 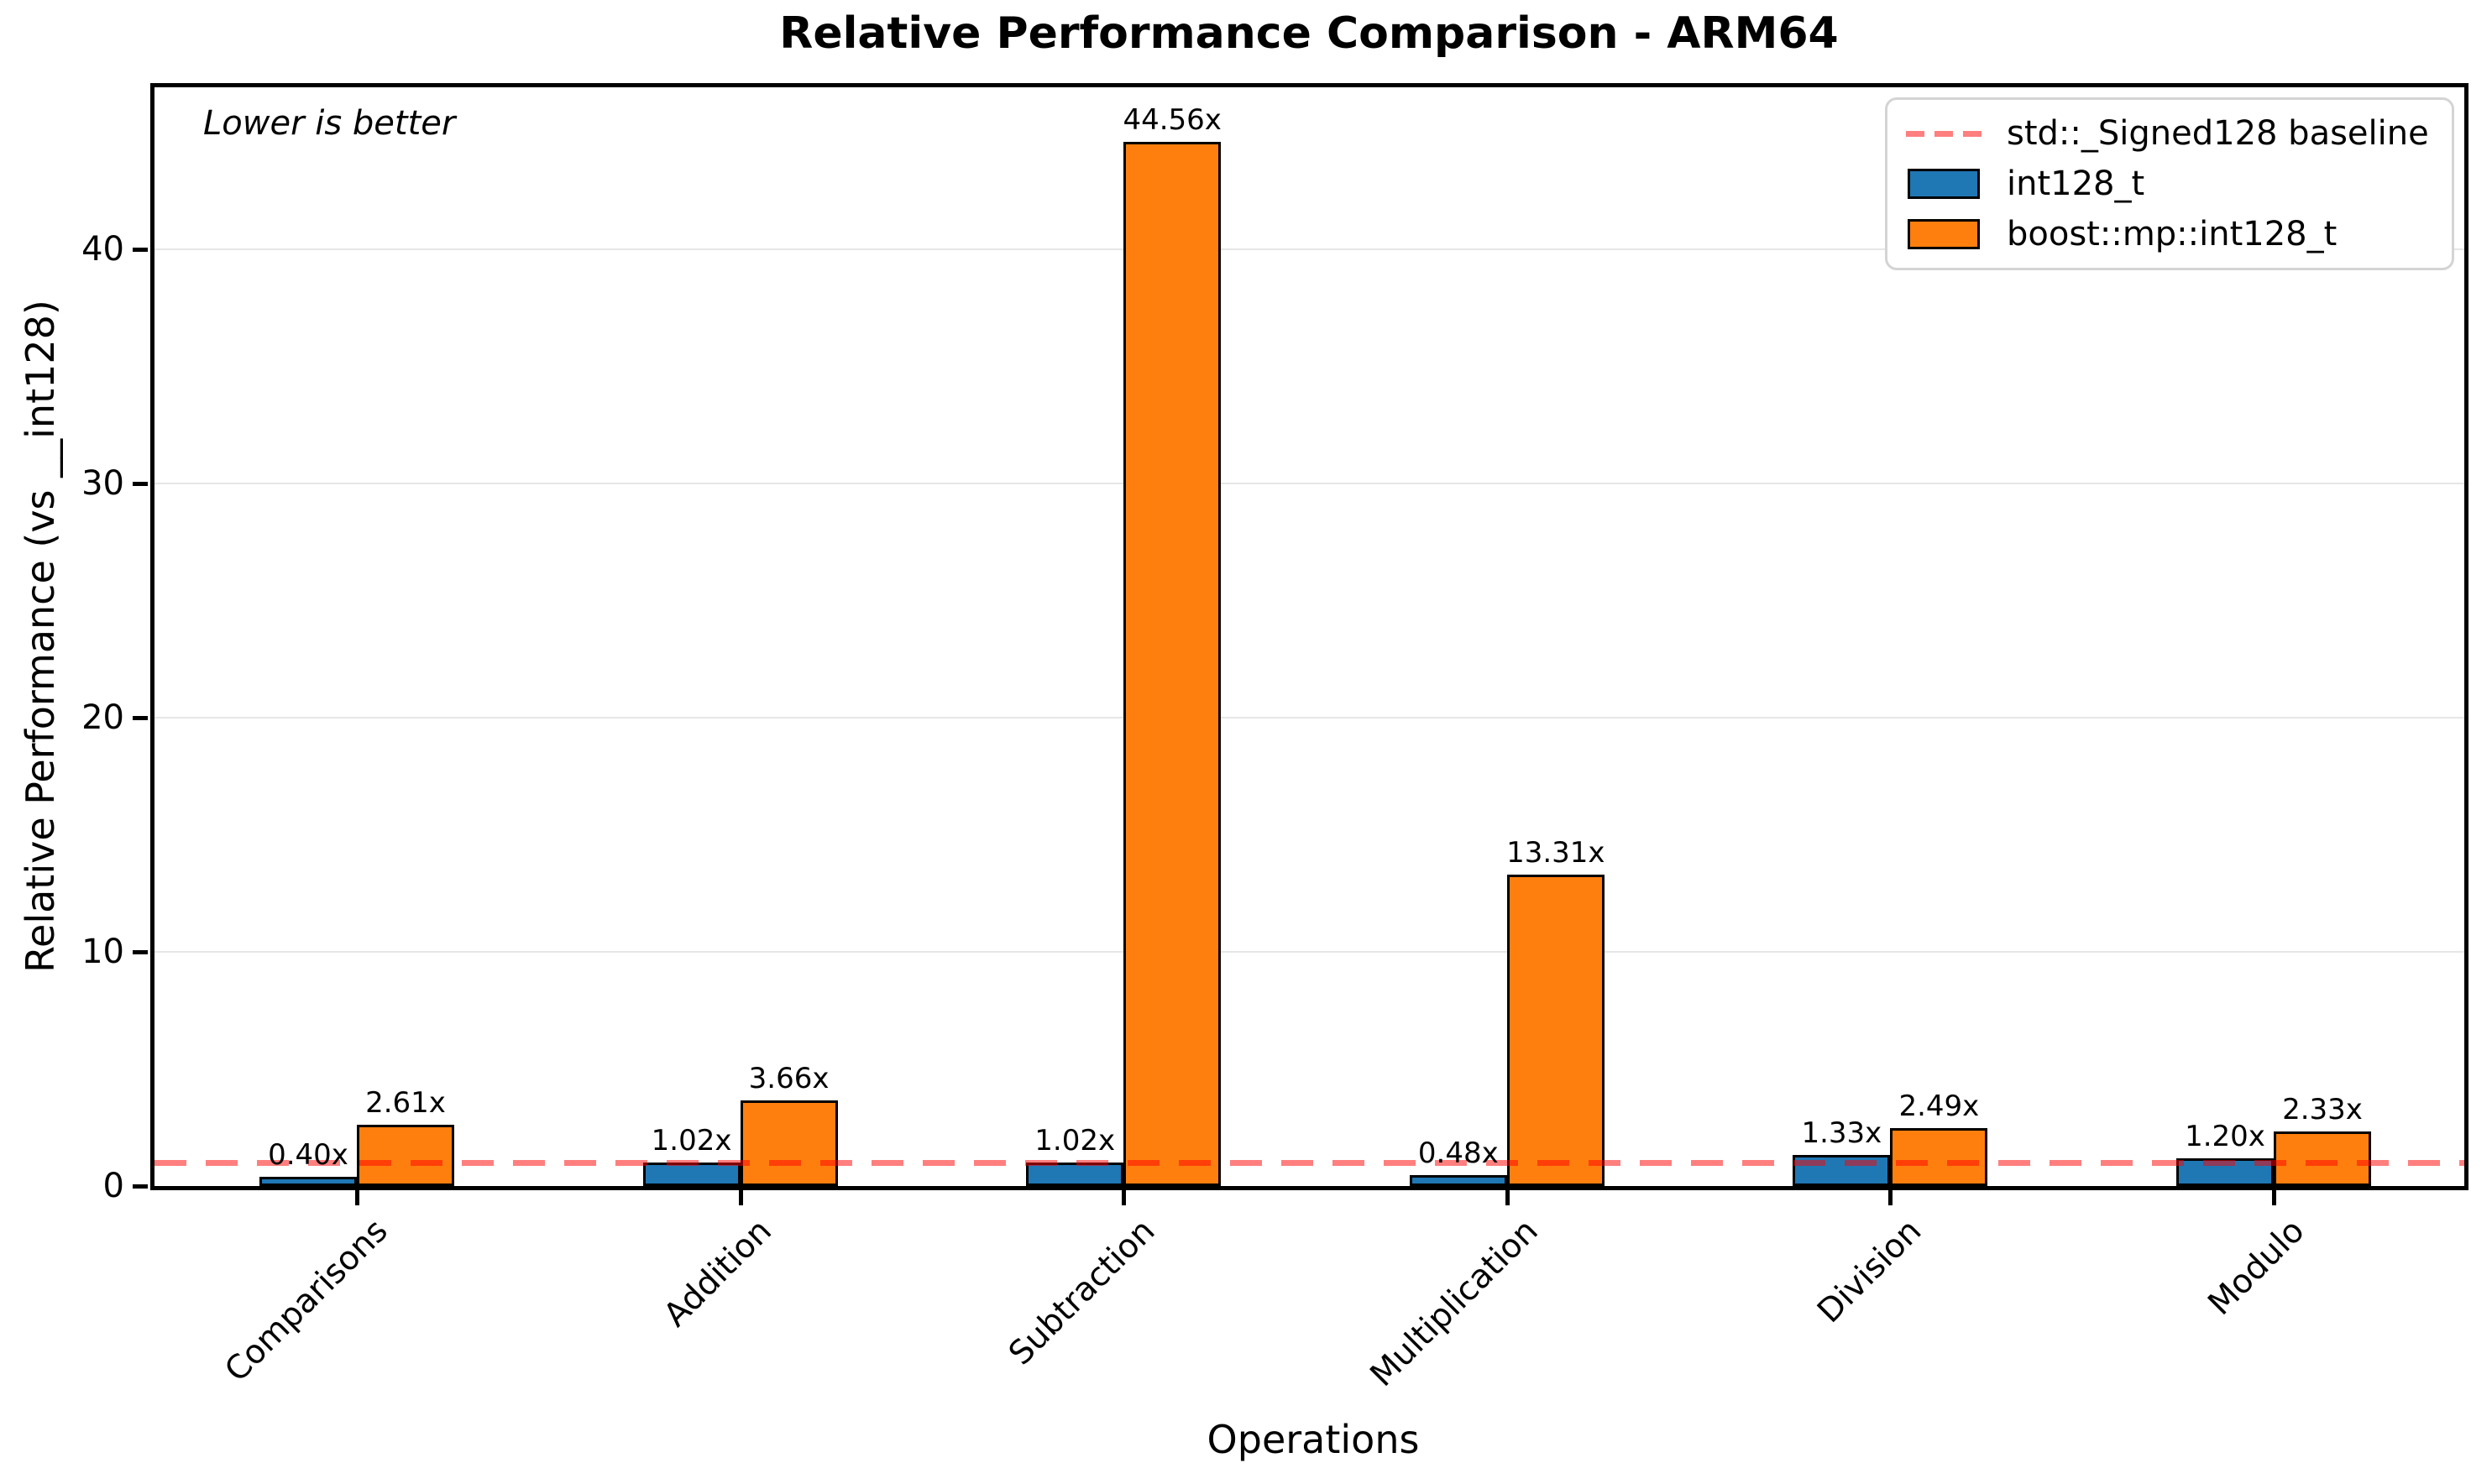 What do you see at coordinates (330, 123) in the screenshot?
I see `lower-is-better-note: Lower is better` at bounding box center [330, 123].